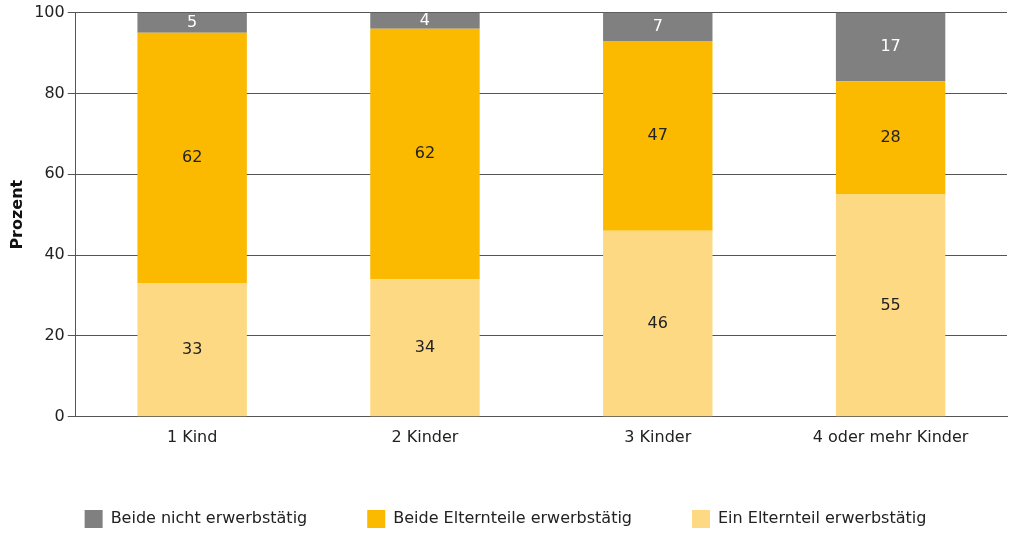 This screenshot has width=1011, height=538. What do you see at coordinates (59, 415) in the screenshot?
I see `y-tick-label: 0` at bounding box center [59, 415].